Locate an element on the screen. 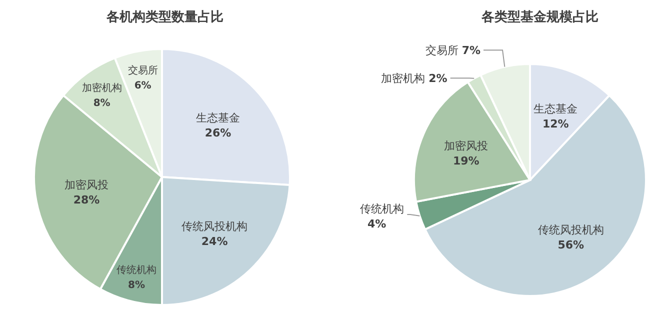 The width and height of the screenshot is (672, 326). data-label: 4% is located at coordinates (376, 224).